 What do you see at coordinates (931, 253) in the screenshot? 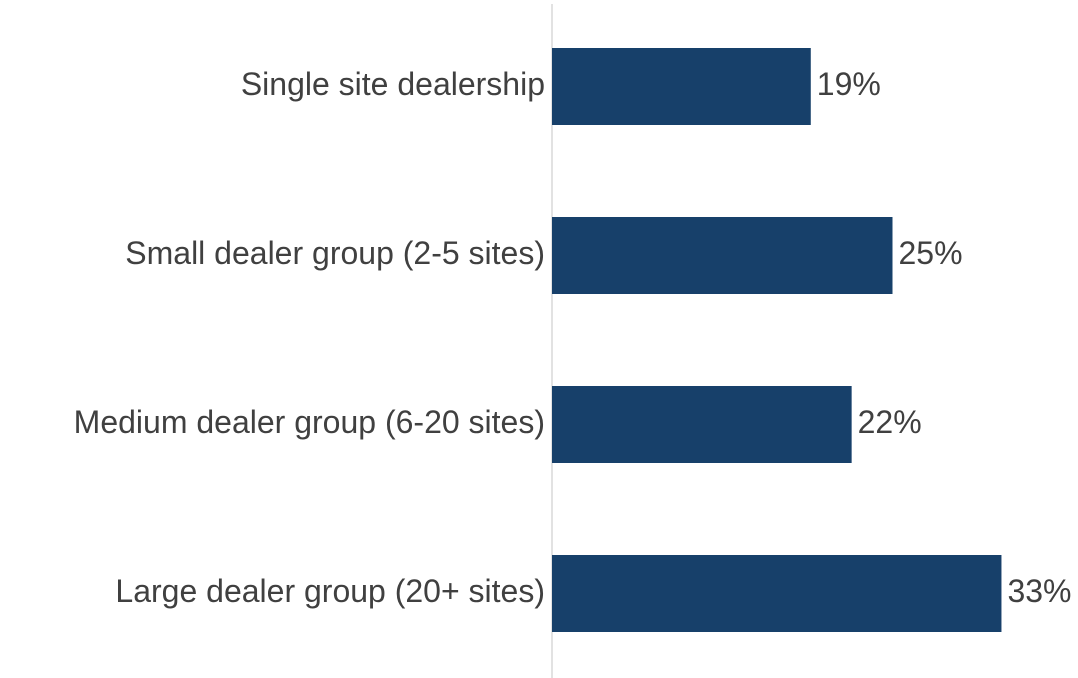
I see `data-label: 25%` at bounding box center [931, 253].